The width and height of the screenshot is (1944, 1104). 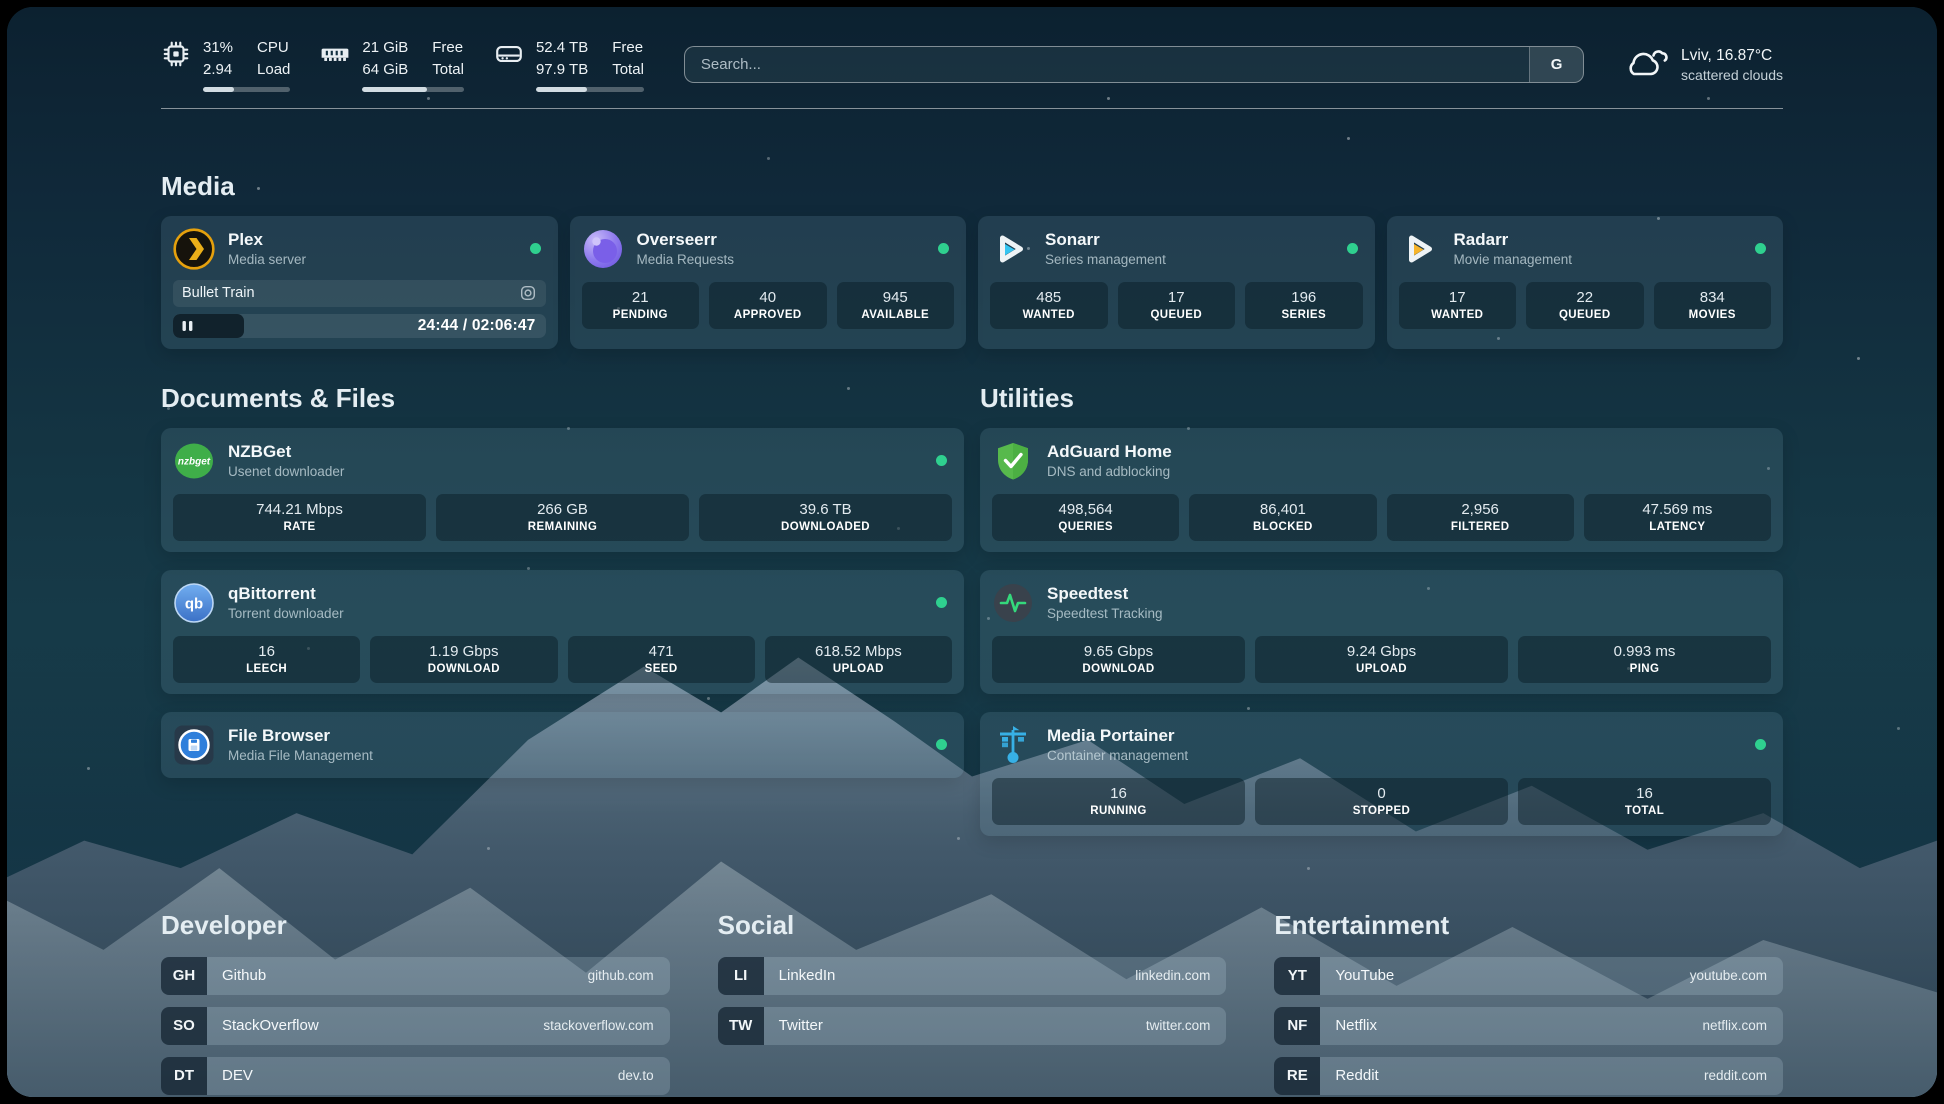 What do you see at coordinates (194, 248) in the screenshot?
I see `plex-icon` at bounding box center [194, 248].